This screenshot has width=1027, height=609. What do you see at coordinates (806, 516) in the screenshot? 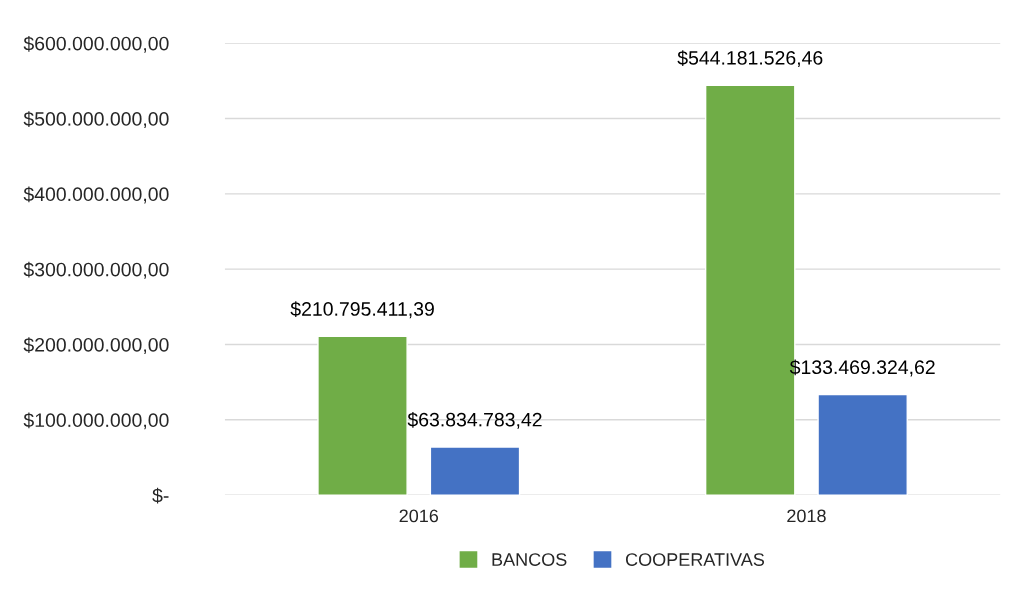
I see `x-tick-label: 2018` at bounding box center [806, 516].